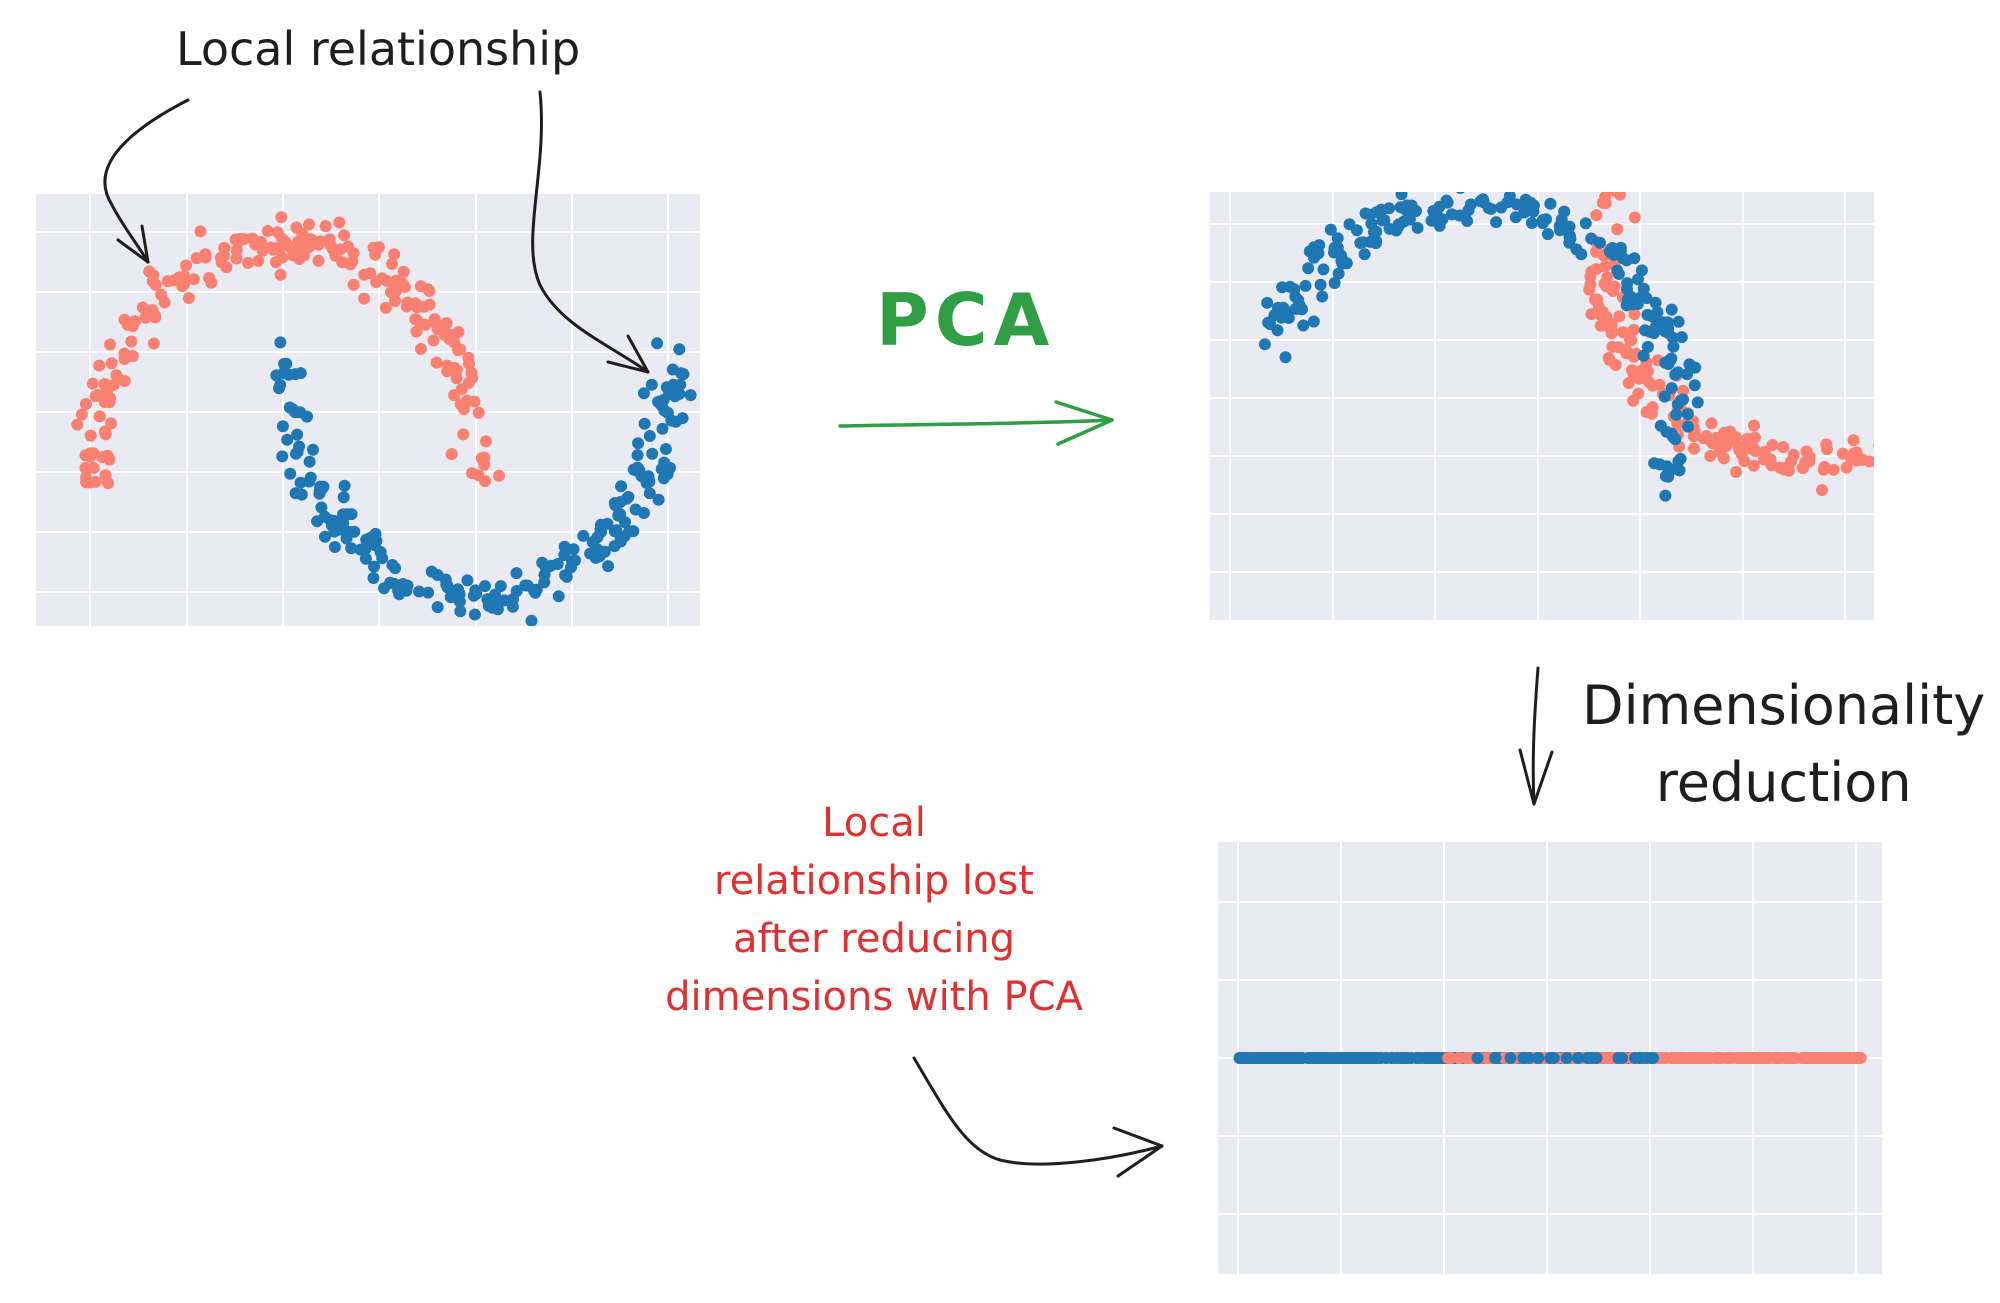 The image size is (2000, 1303). What do you see at coordinates (874, 823) in the screenshot?
I see `annotation-lost-line-1: Local` at bounding box center [874, 823].